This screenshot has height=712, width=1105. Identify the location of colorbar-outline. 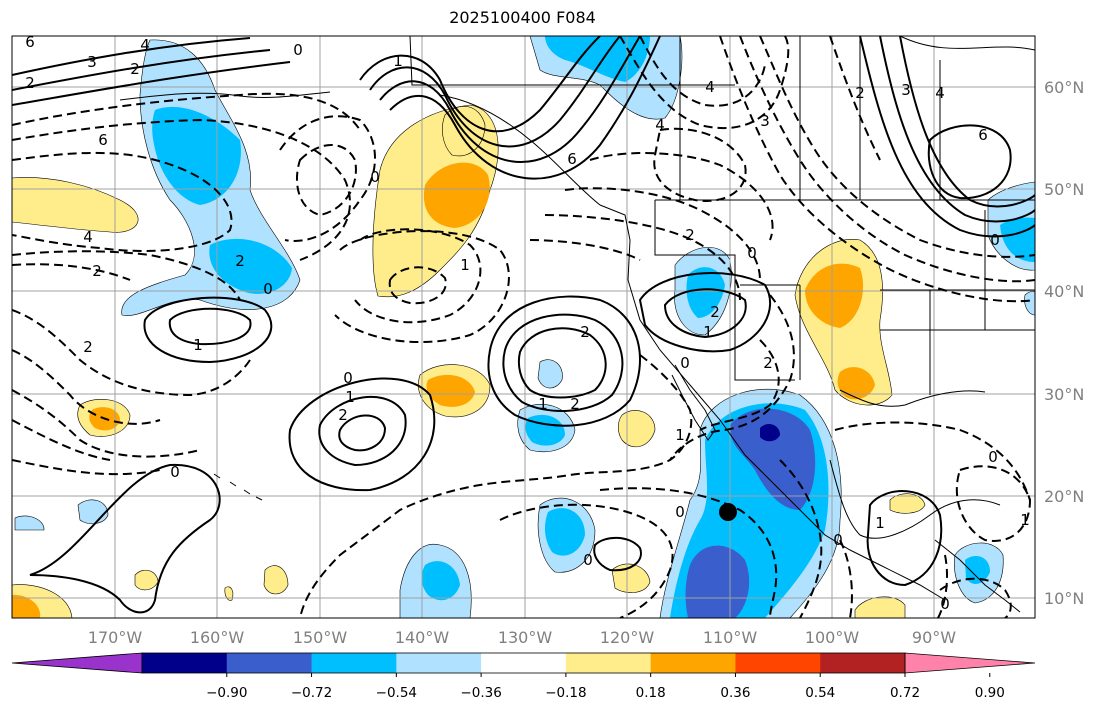
(523, 663).